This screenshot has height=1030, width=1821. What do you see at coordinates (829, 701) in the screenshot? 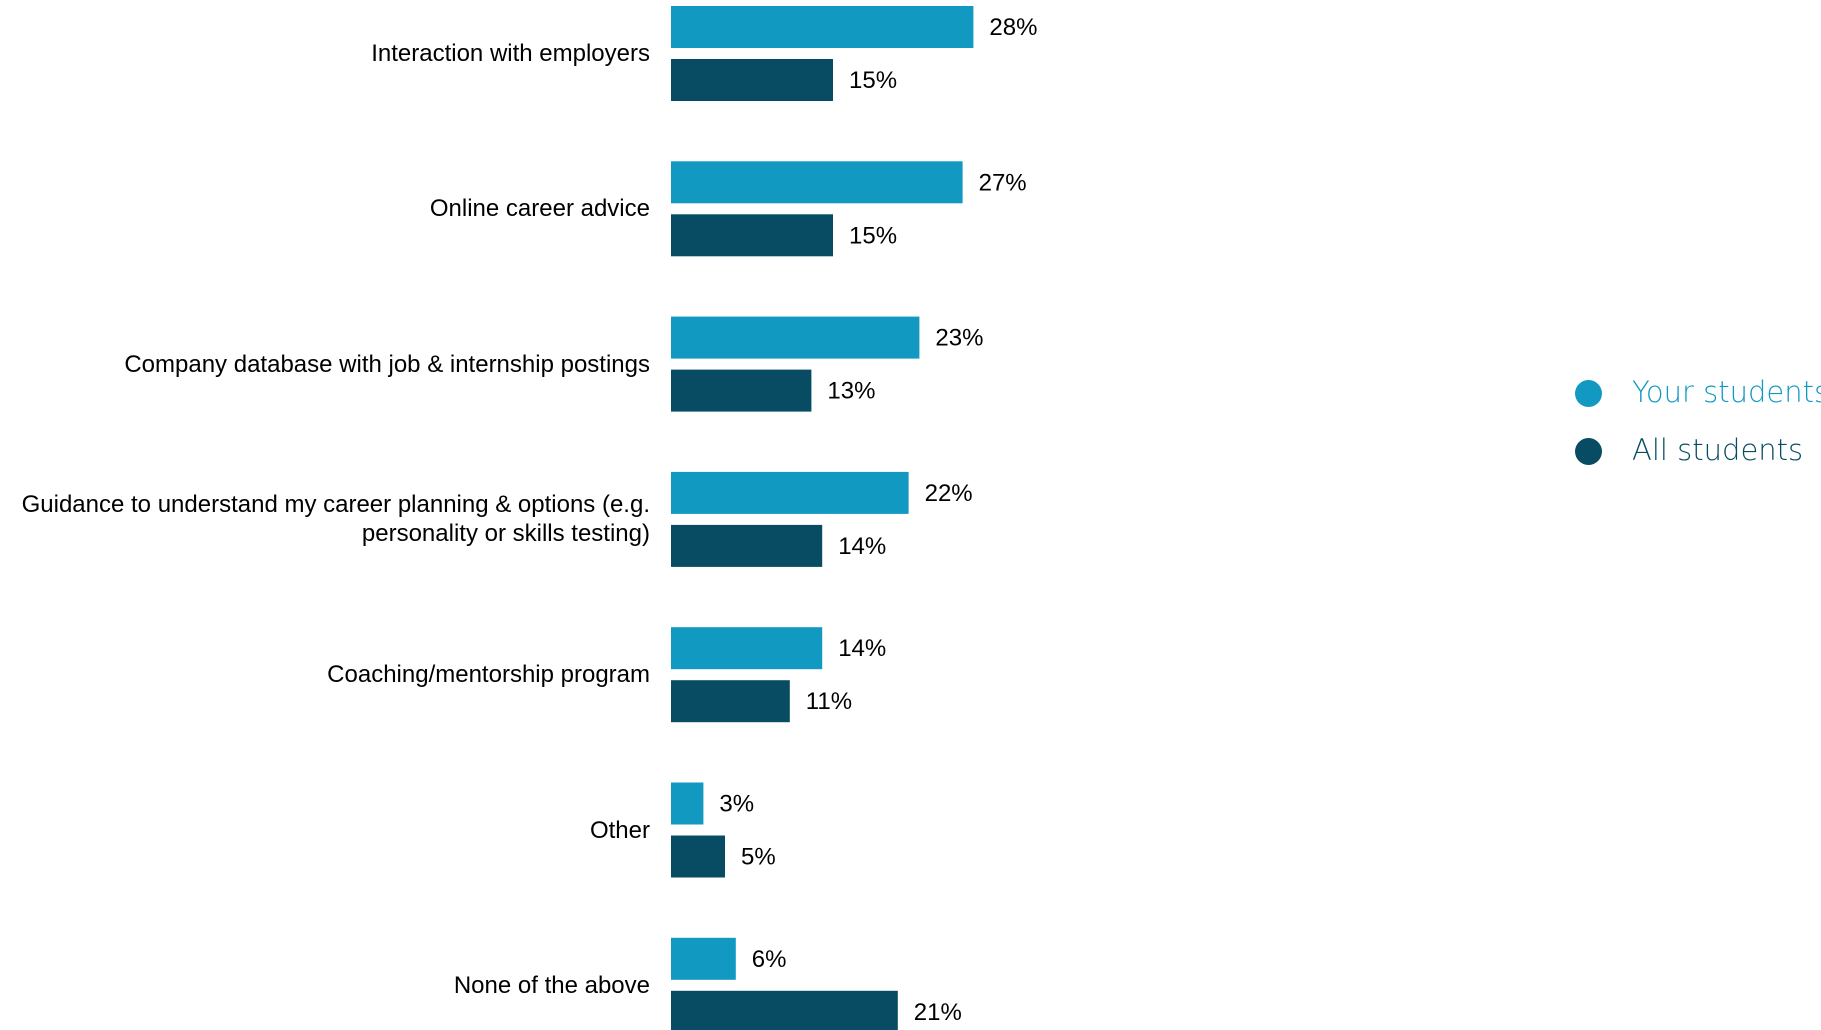
I see `data-label-all-students-4: 11%` at bounding box center [829, 701].